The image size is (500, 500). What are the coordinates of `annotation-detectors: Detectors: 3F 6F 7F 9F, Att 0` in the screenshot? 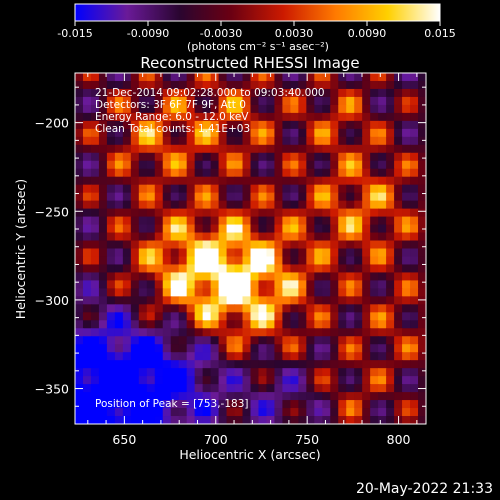 It's located at (170, 105).